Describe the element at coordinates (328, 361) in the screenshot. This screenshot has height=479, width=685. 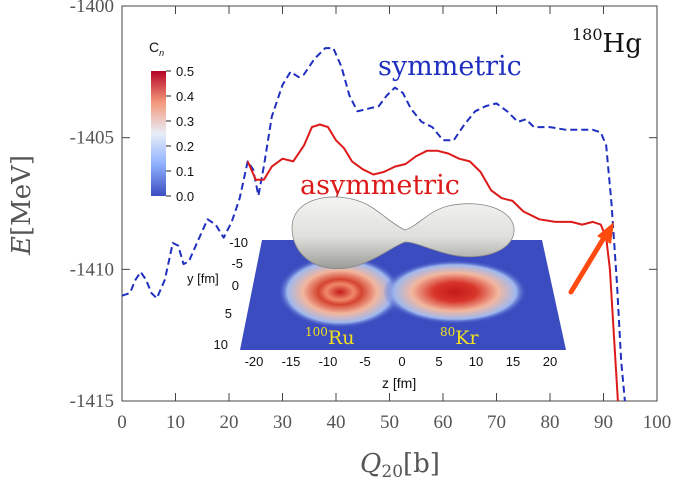
I see `inset-z-tick-label: -10` at that location.